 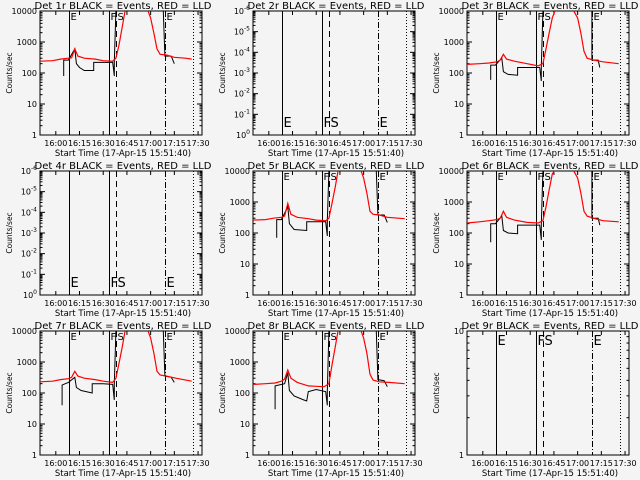 I want to click on y-tick-label: 10⁻³, so click(x=29, y=232).